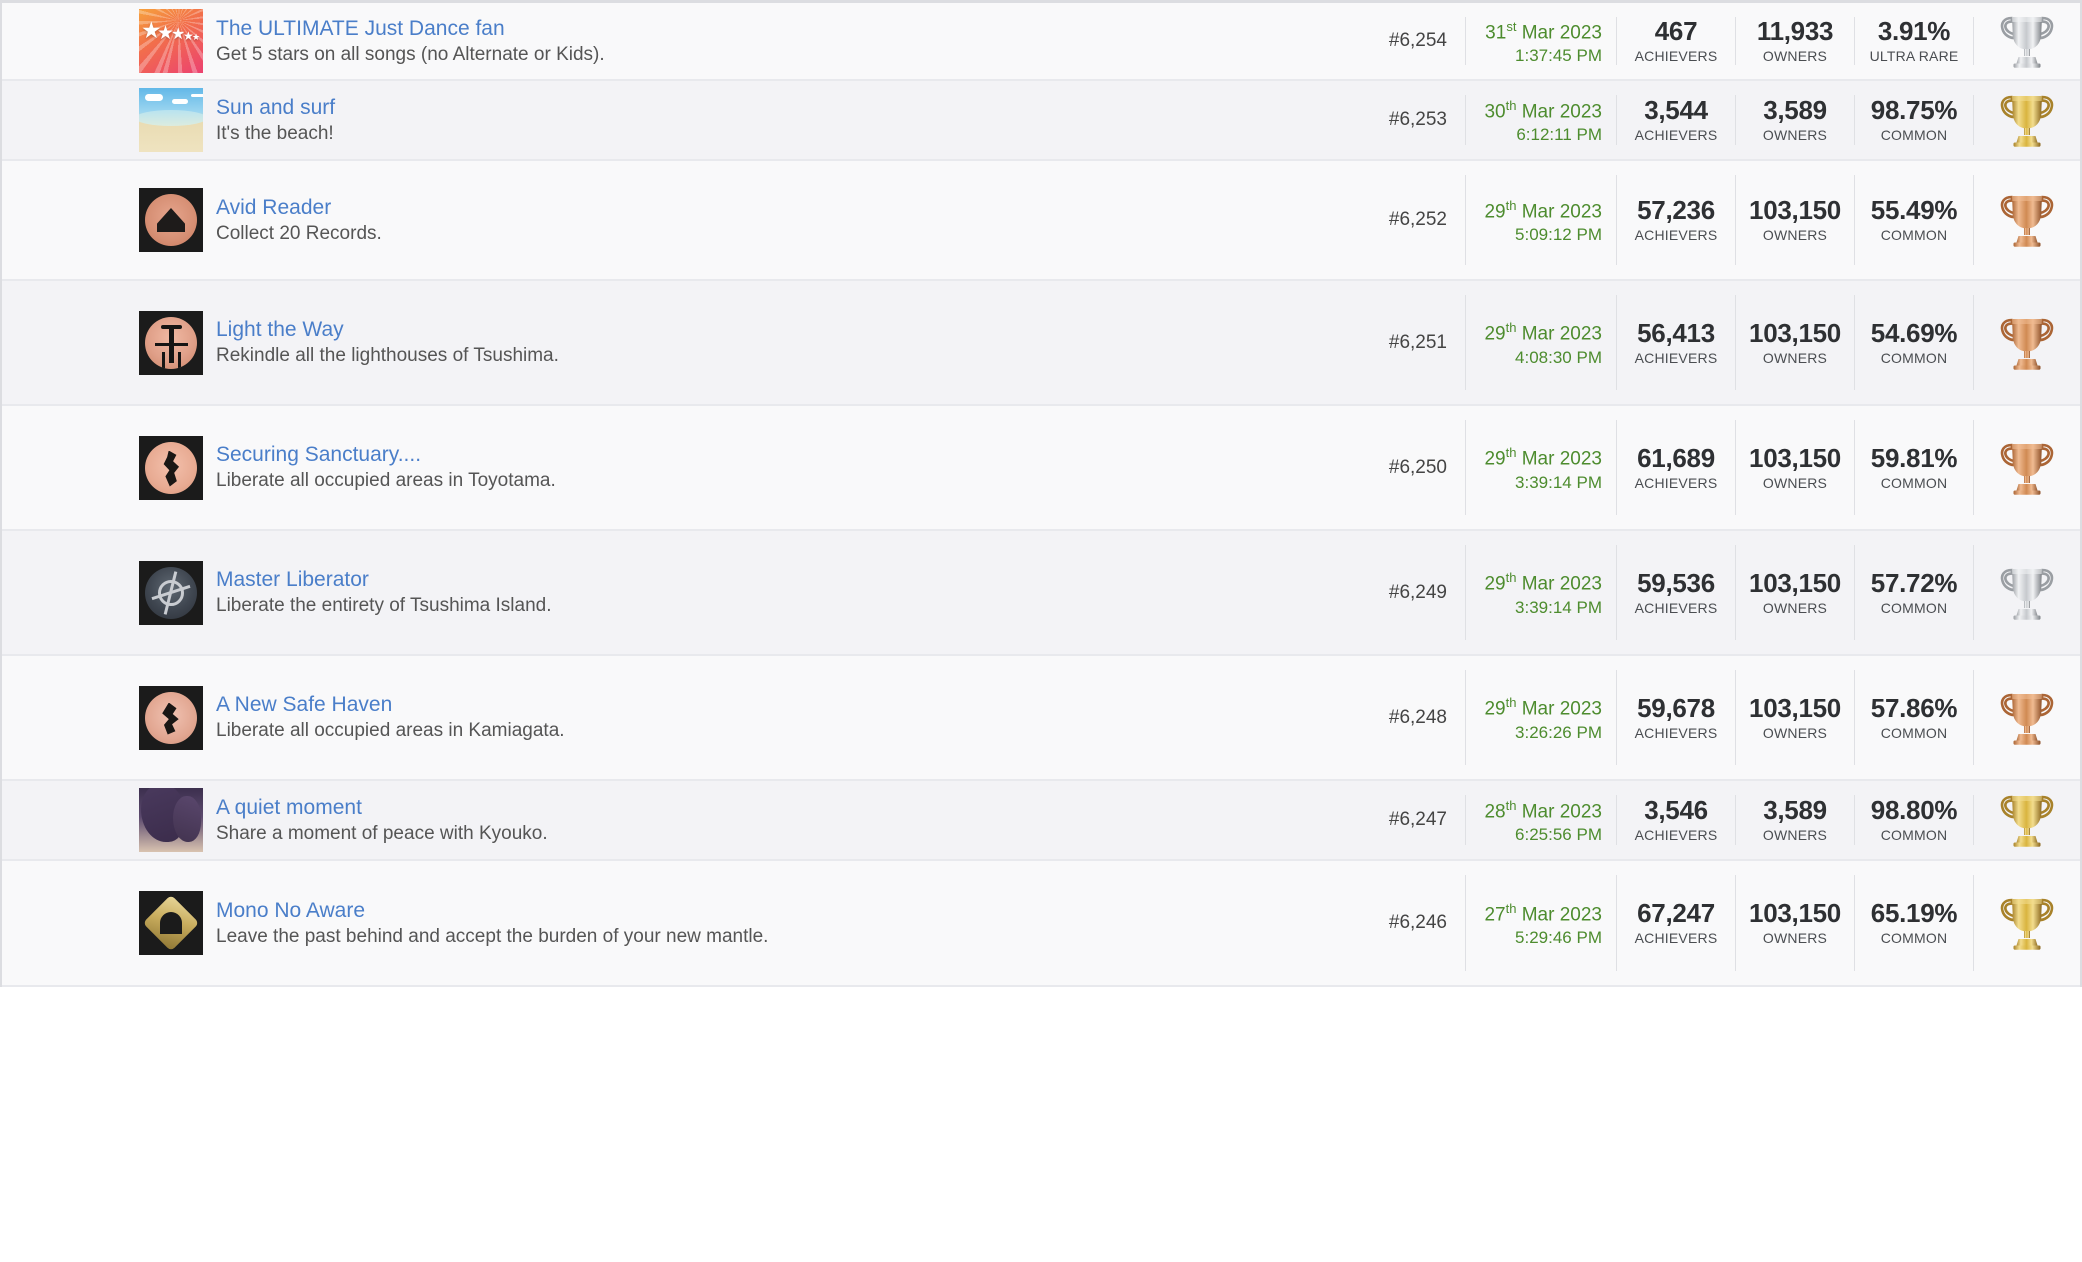 The image size is (2082, 1262). What do you see at coordinates (1914, 468) in the screenshot?
I see `rarity-stat: 59.81% COMMON` at bounding box center [1914, 468].